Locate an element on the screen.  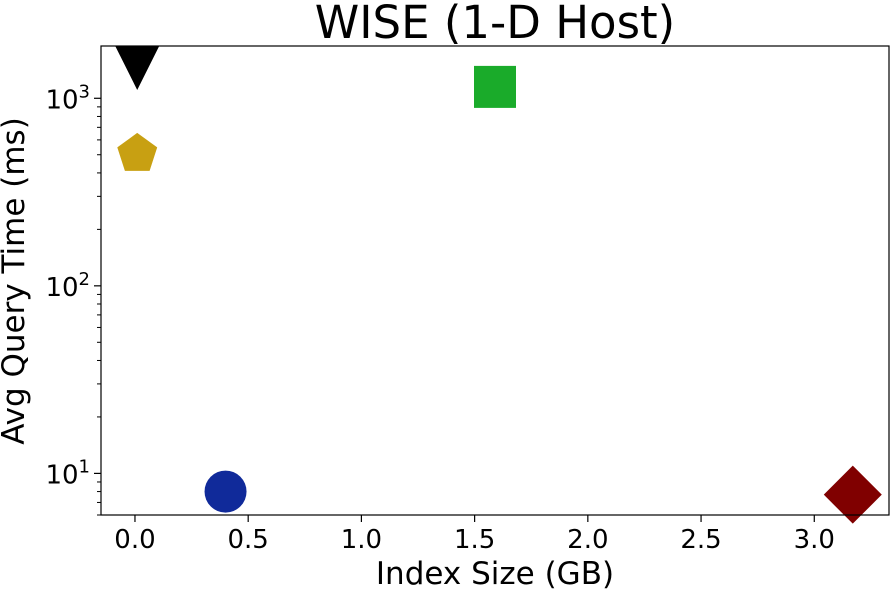
x-tick-label: 0.5 is located at coordinates (248, 540).